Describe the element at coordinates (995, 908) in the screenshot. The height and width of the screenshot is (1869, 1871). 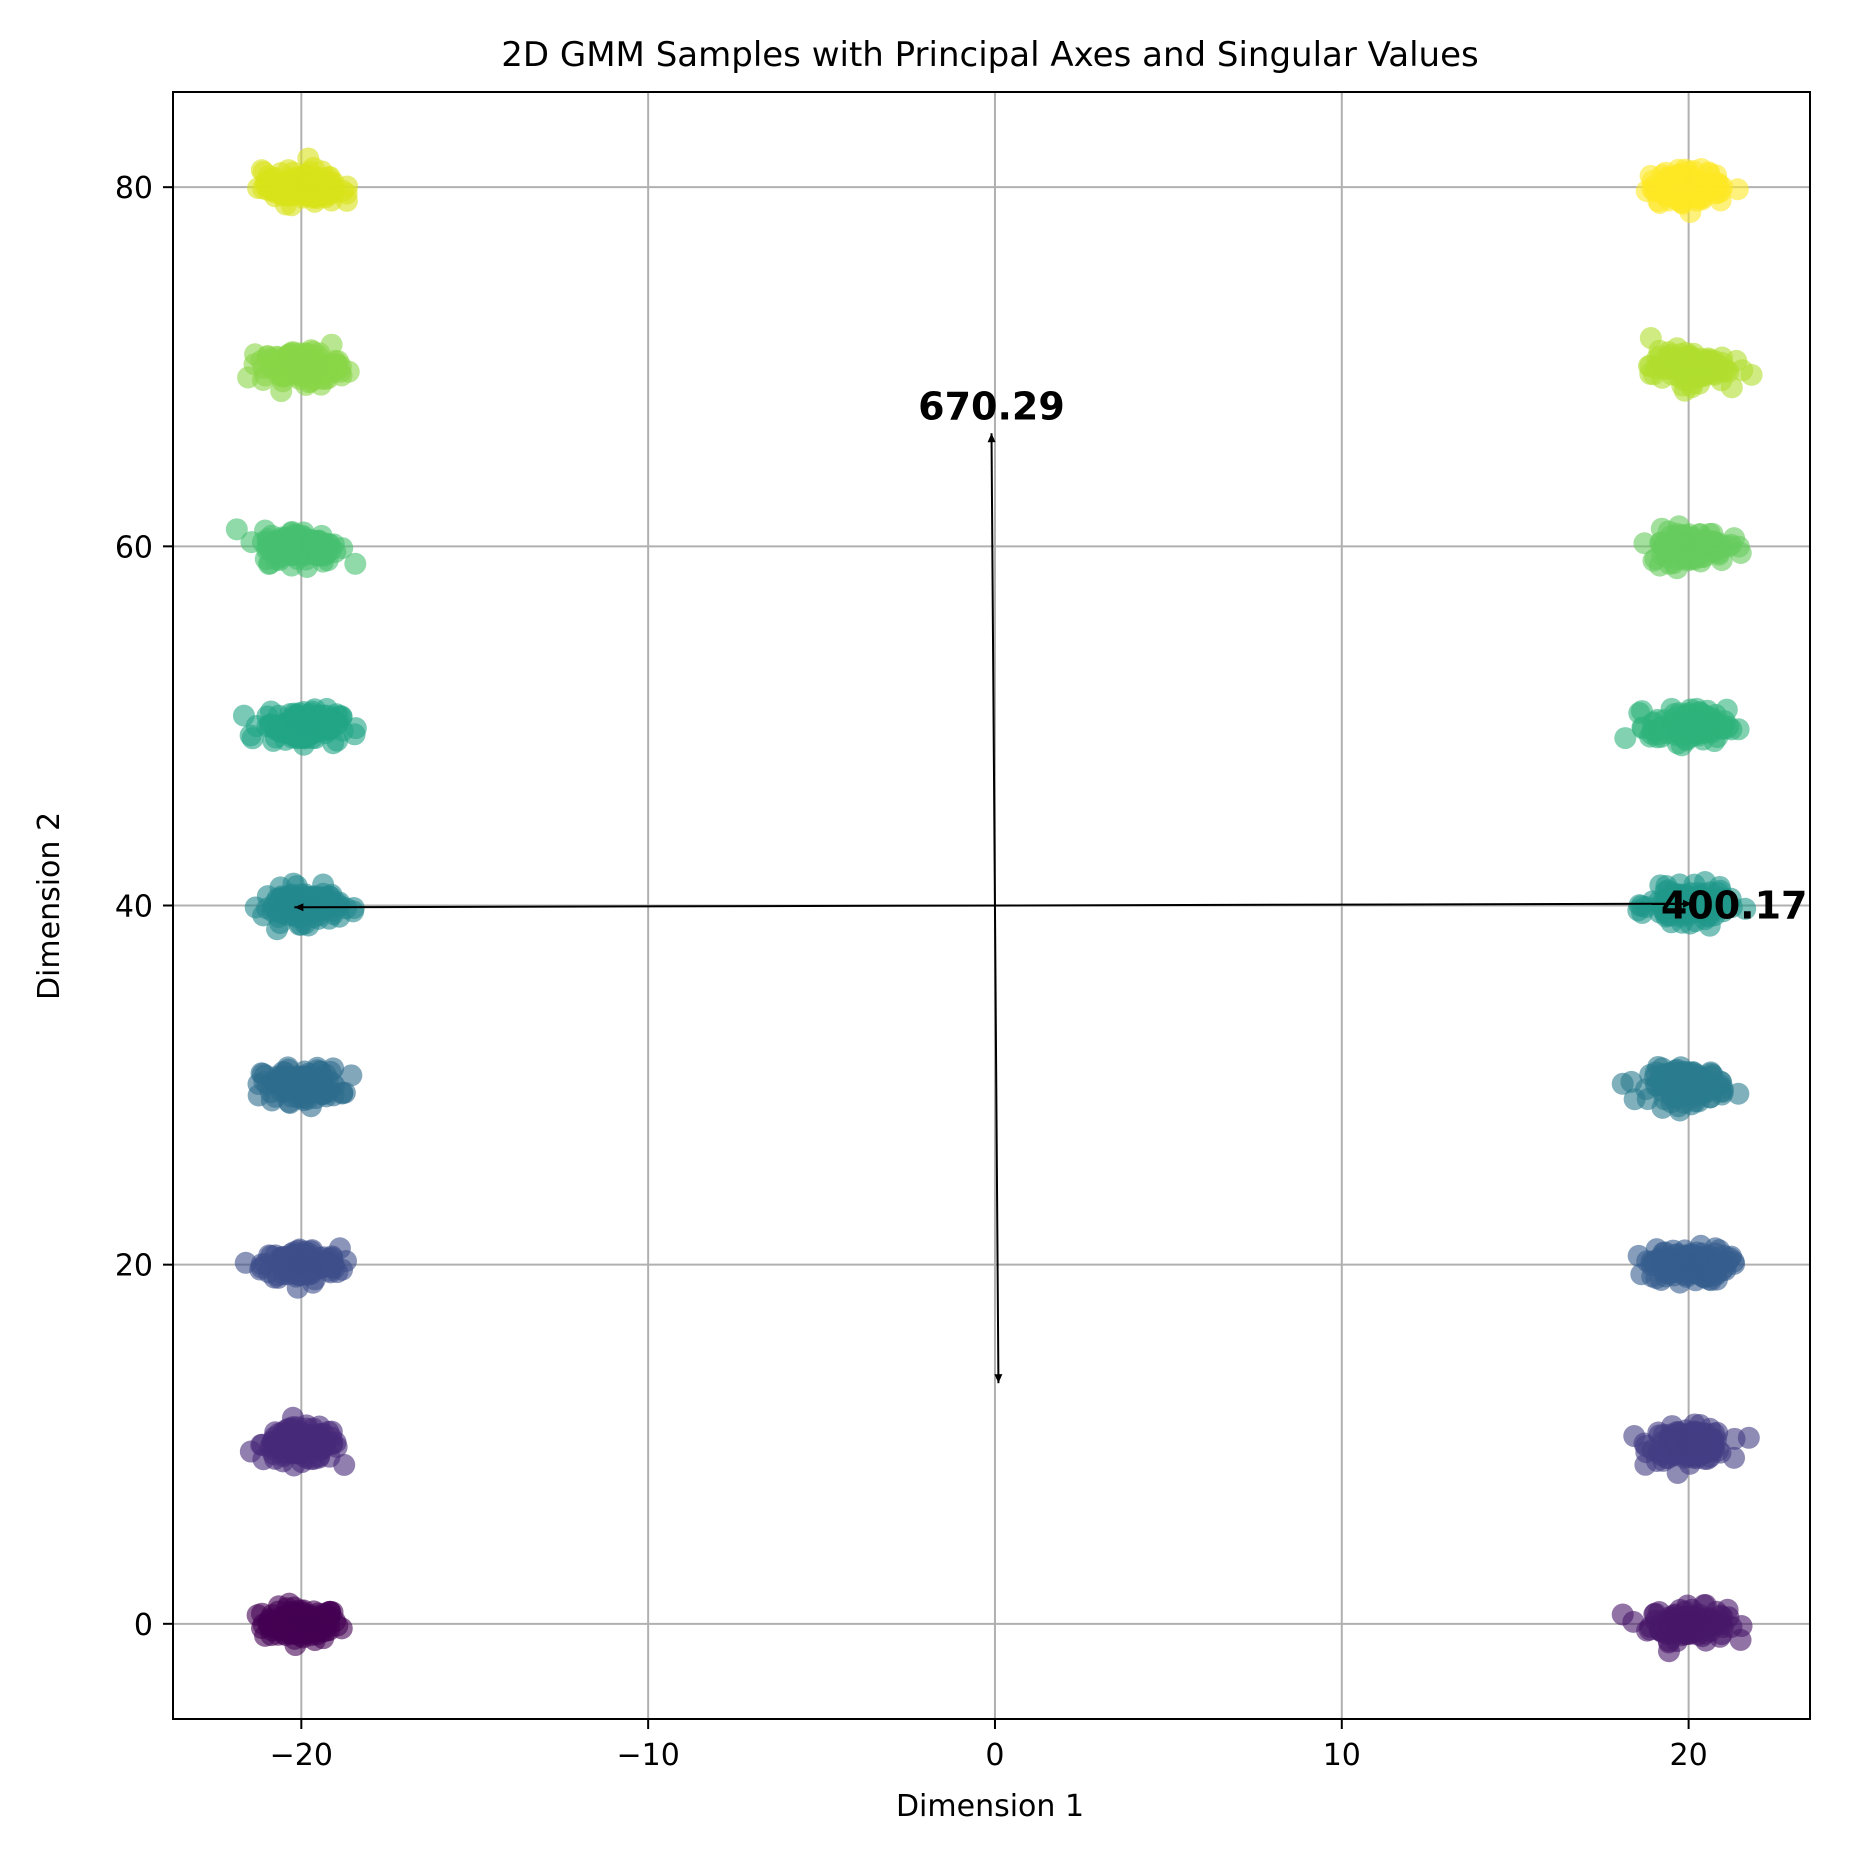
I see `principal-axis-line` at that location.